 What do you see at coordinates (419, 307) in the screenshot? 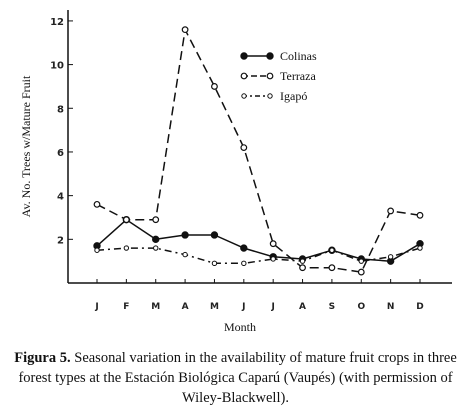
I see `x-tick-label: D` at bounding box center [419, 307].